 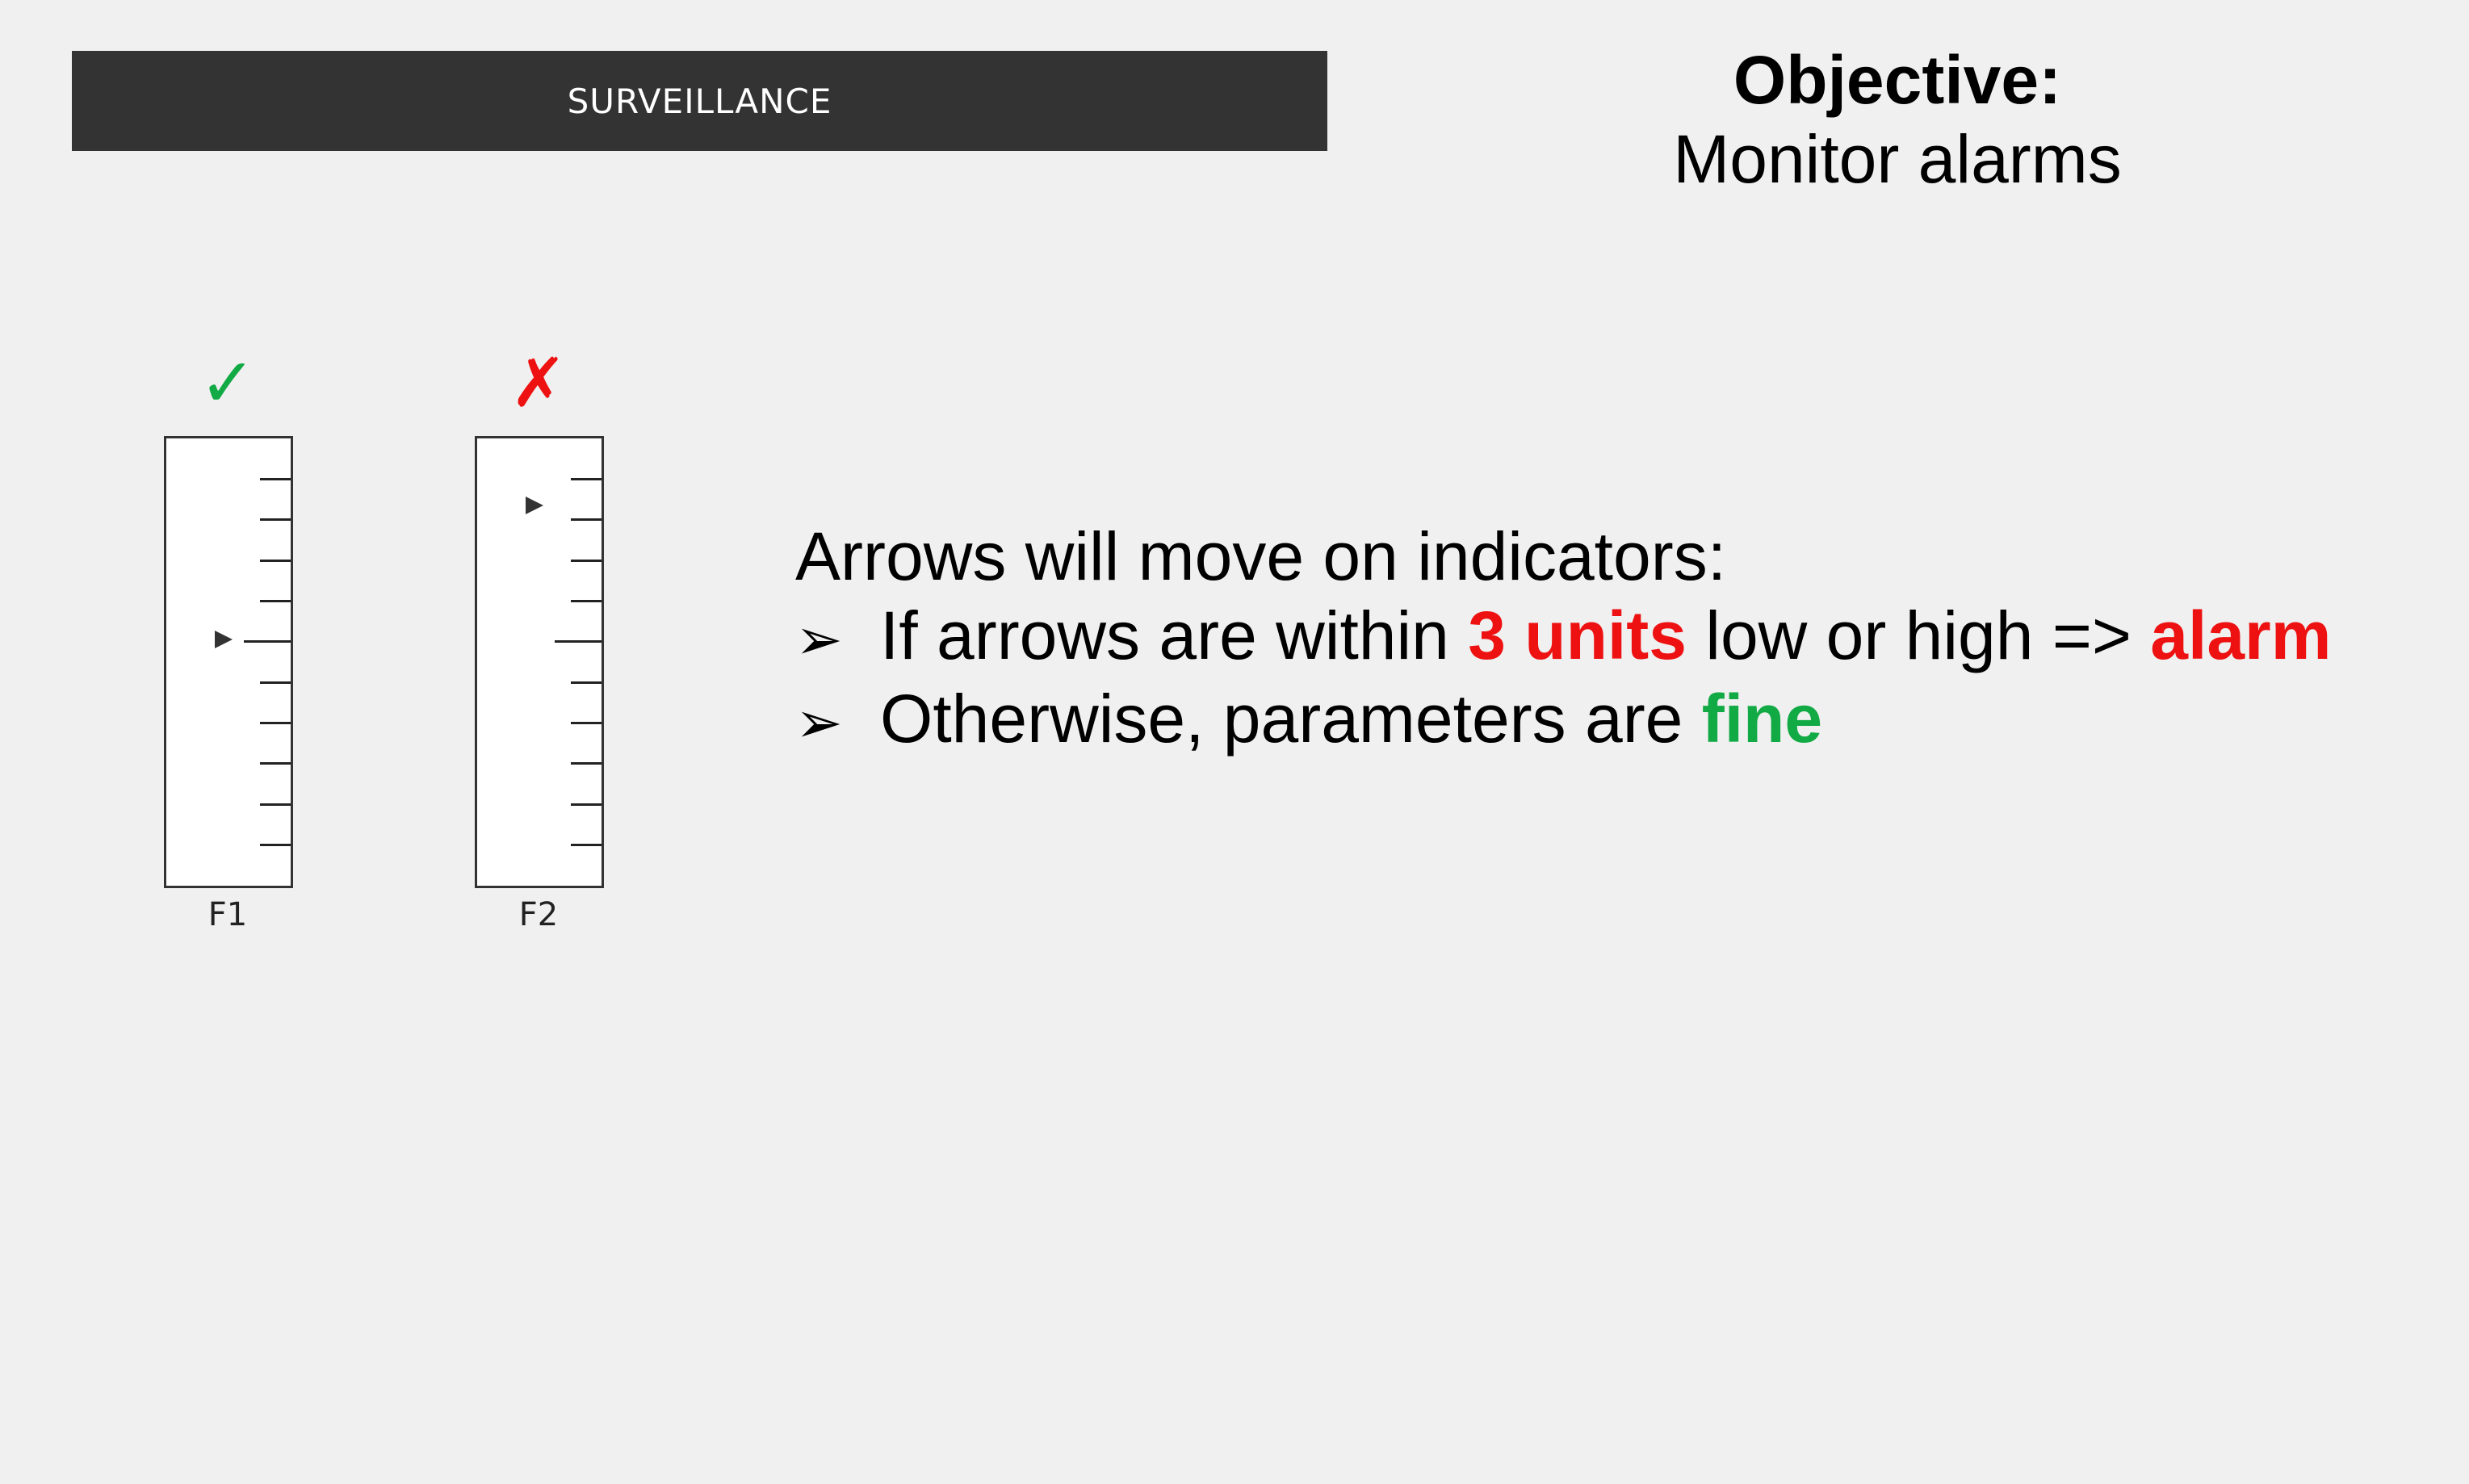 I want to click on instructions-intro: Arrows will move on indicators:, so click(x=1261, y=556).